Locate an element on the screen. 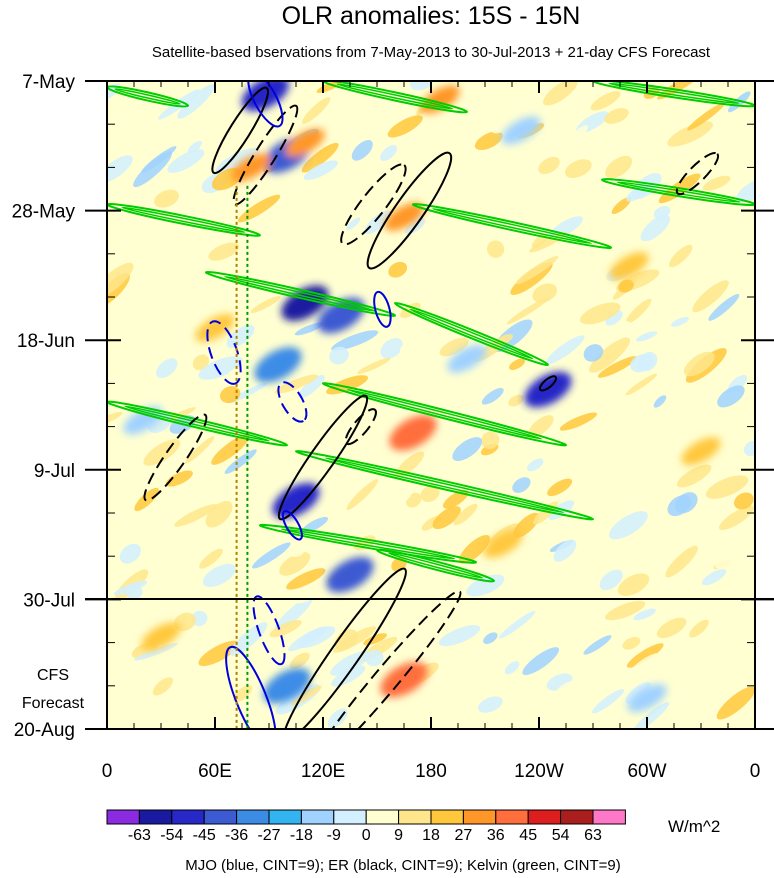  colorbar-label: 27 is located at coordinates (464, 835).